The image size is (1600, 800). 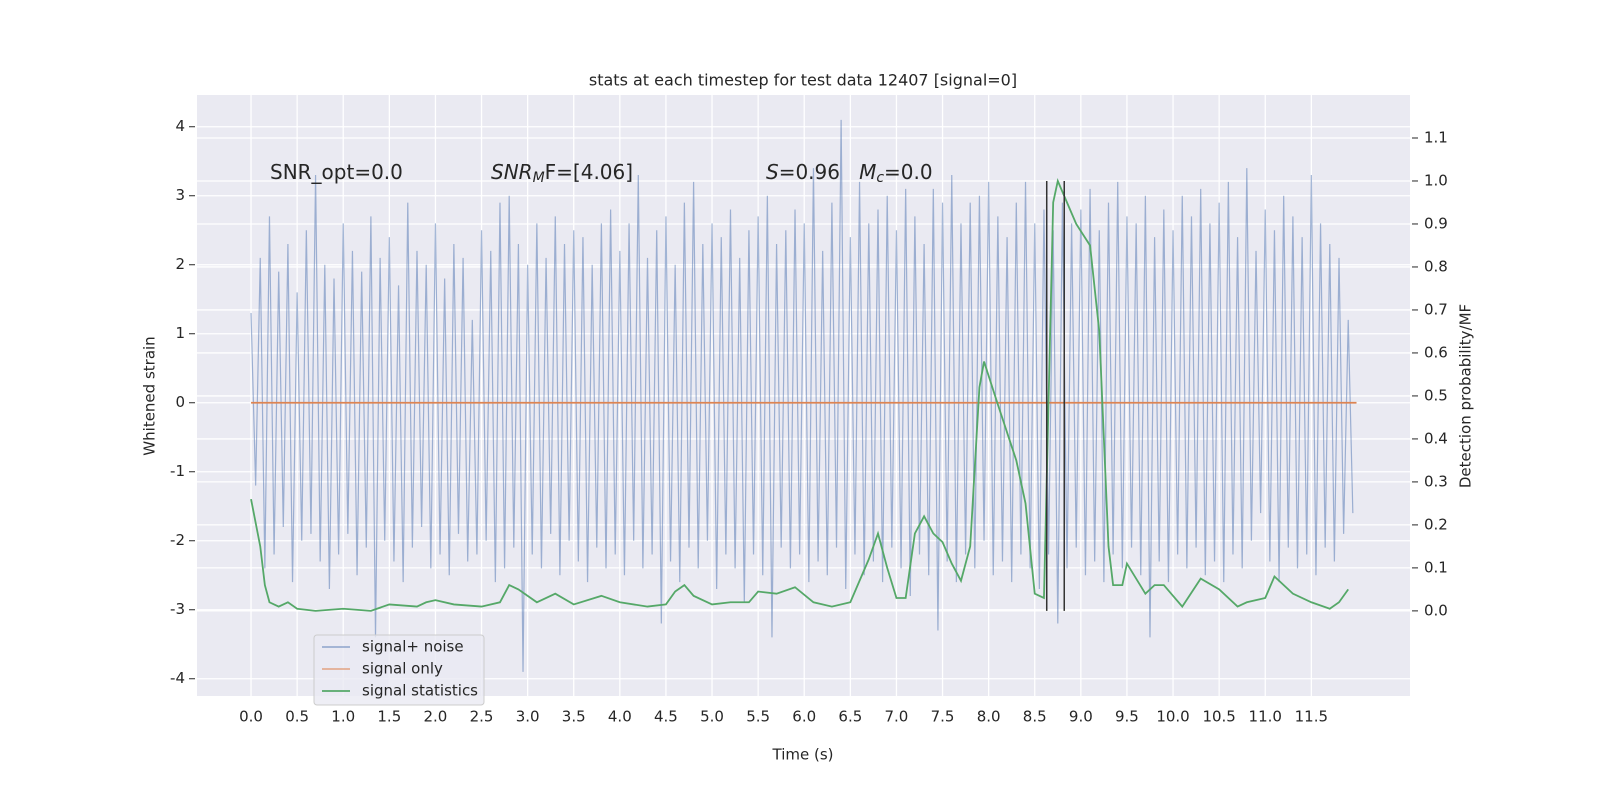 What do you see at coordinates (1436, 438) in the screenshot?
I see `y2-tick-label: 0.4` at bounding box center [1436, 438].